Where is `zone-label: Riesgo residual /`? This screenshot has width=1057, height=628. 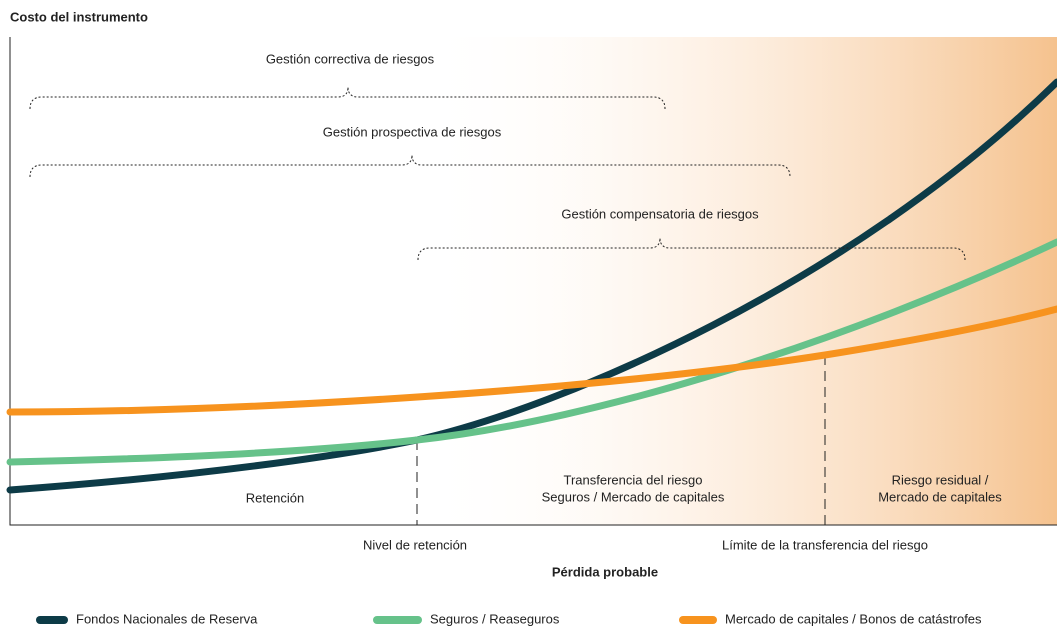
zone-label: Riesgo residual / is located at coordinates (940, 479).